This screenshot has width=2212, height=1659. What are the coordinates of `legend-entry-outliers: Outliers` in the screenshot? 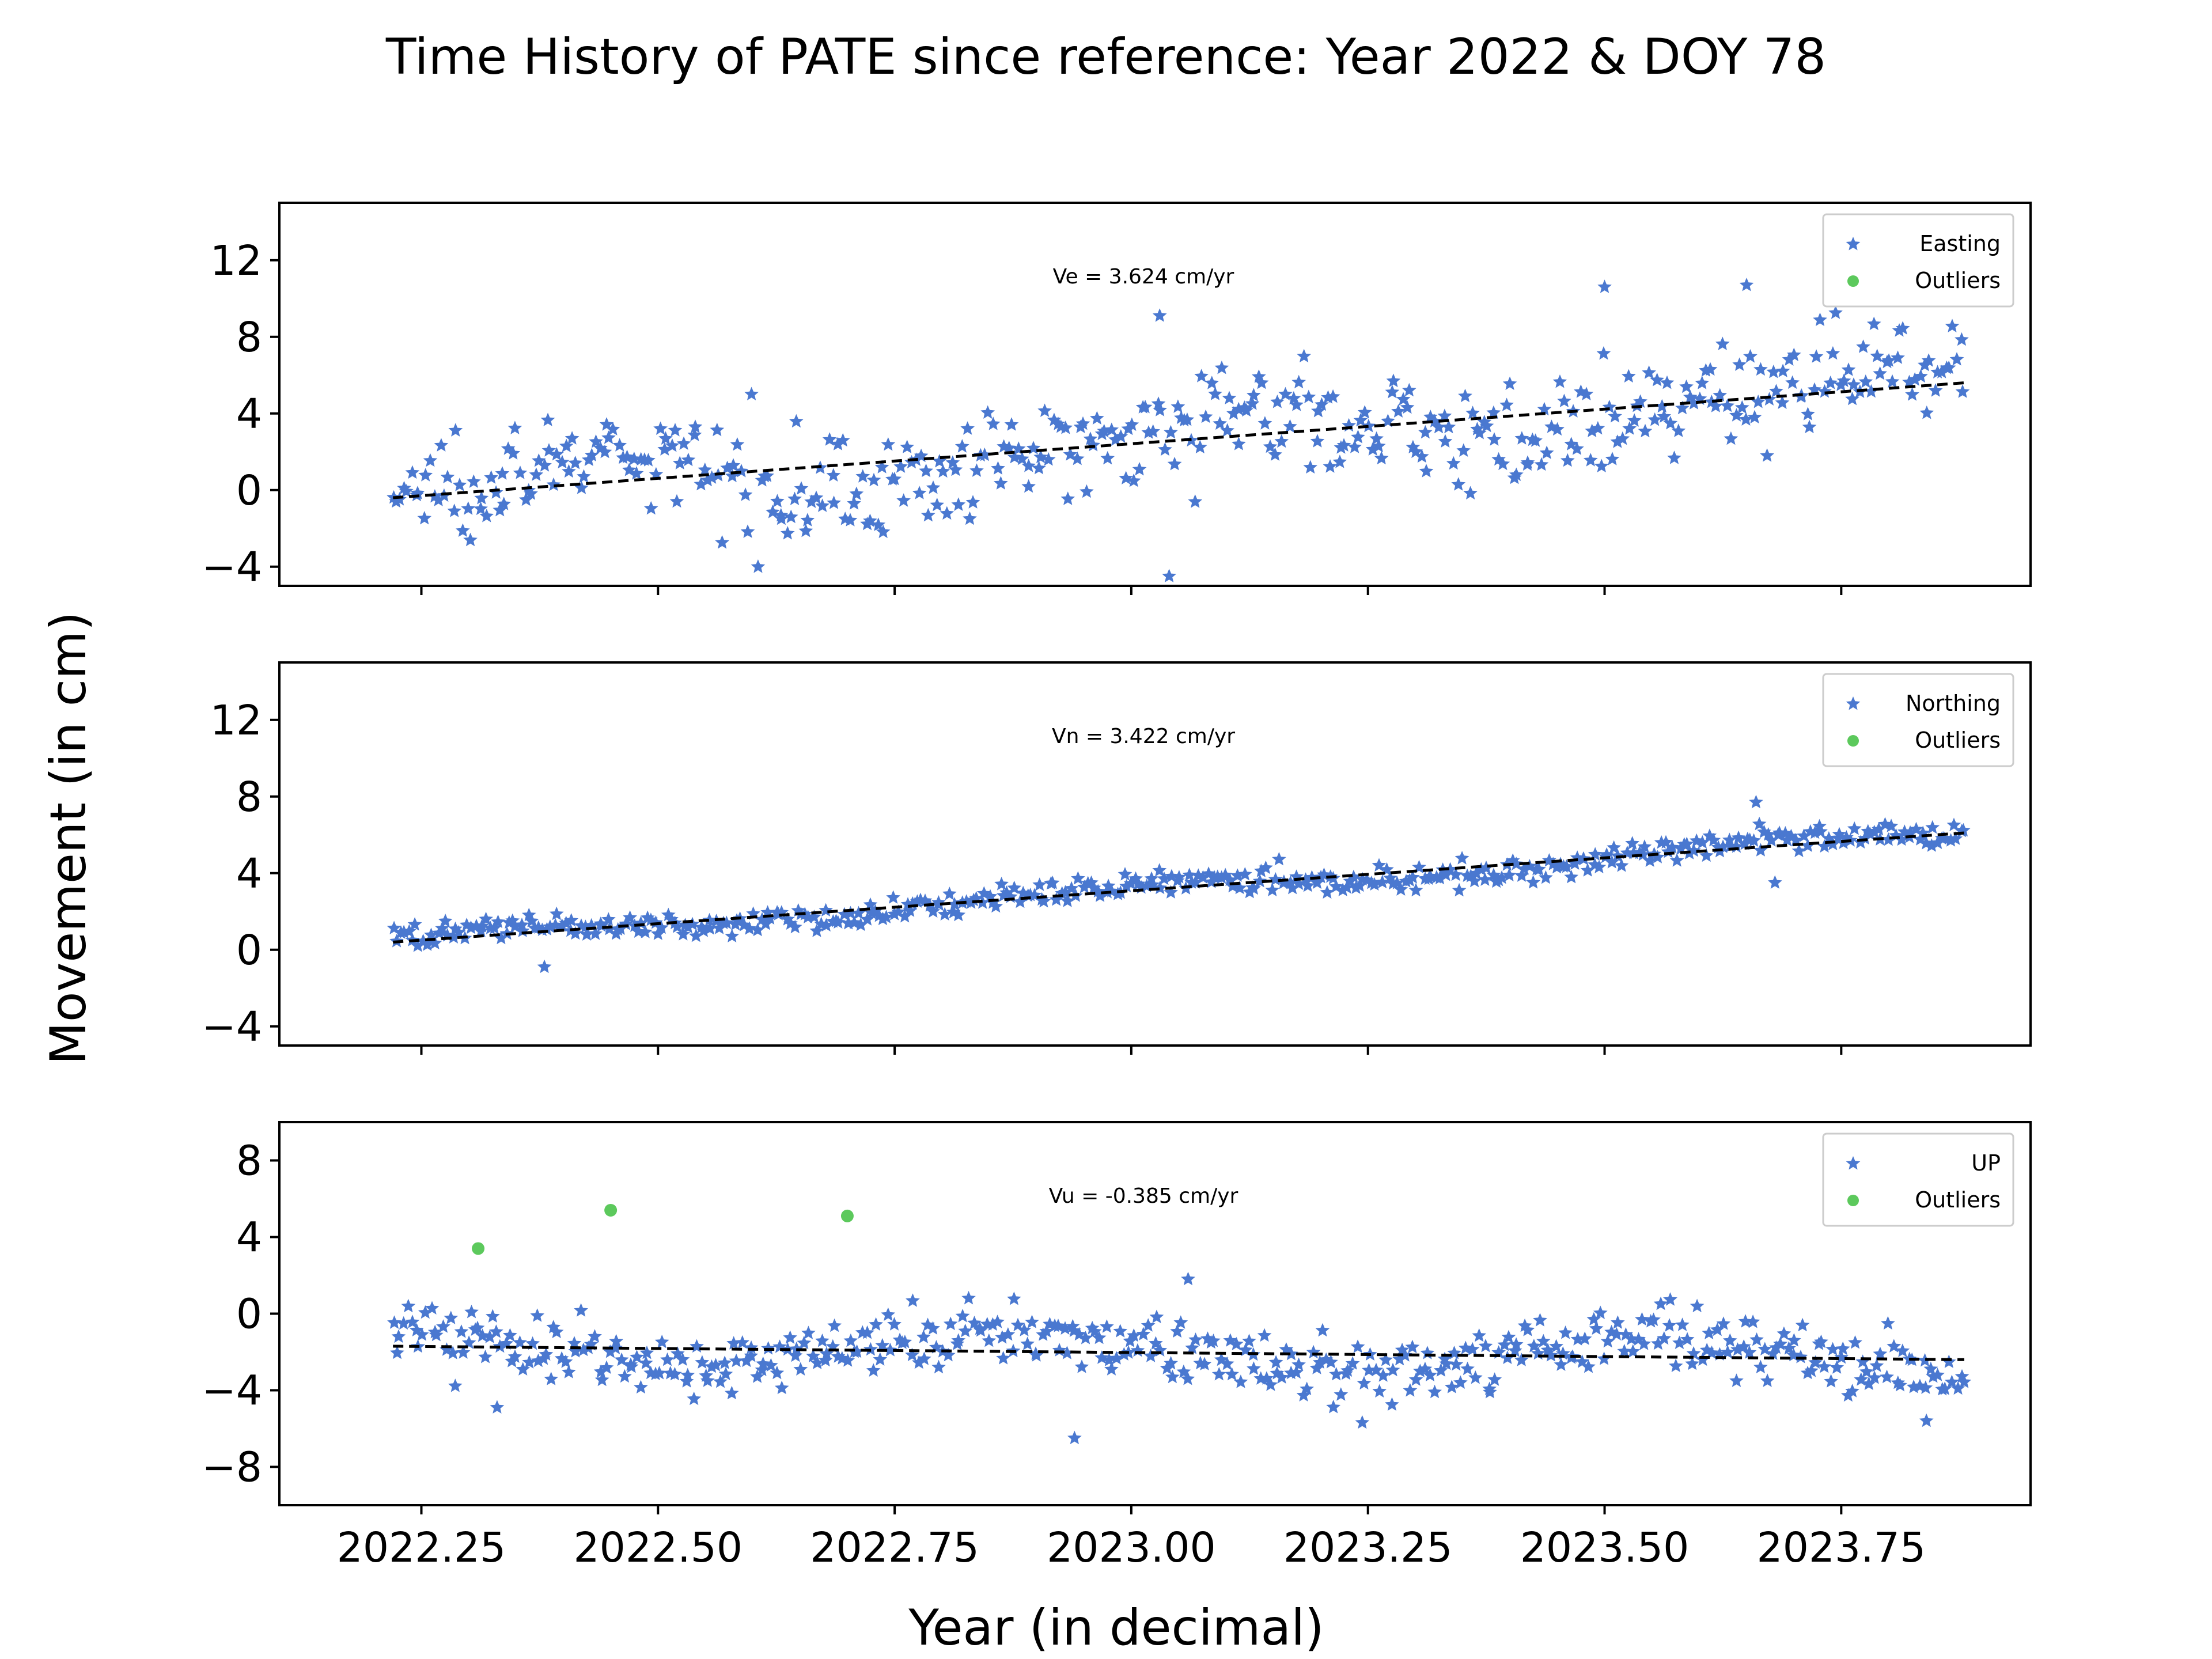 It's located at (1958, 280).